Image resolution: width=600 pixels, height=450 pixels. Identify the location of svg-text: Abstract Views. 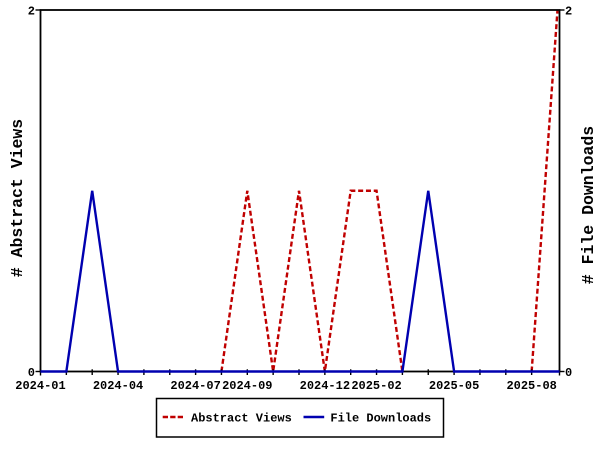
(241, 418).